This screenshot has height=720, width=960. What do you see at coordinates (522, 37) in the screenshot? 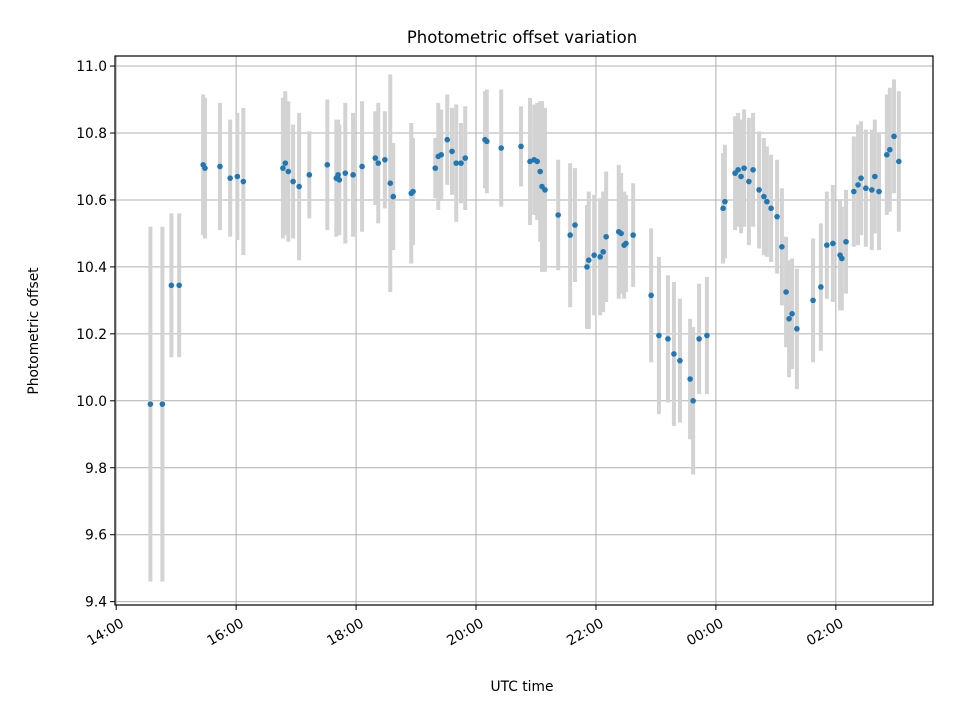
I see `chart-title: Photometric offset variation` at bounding box center [522, 37].